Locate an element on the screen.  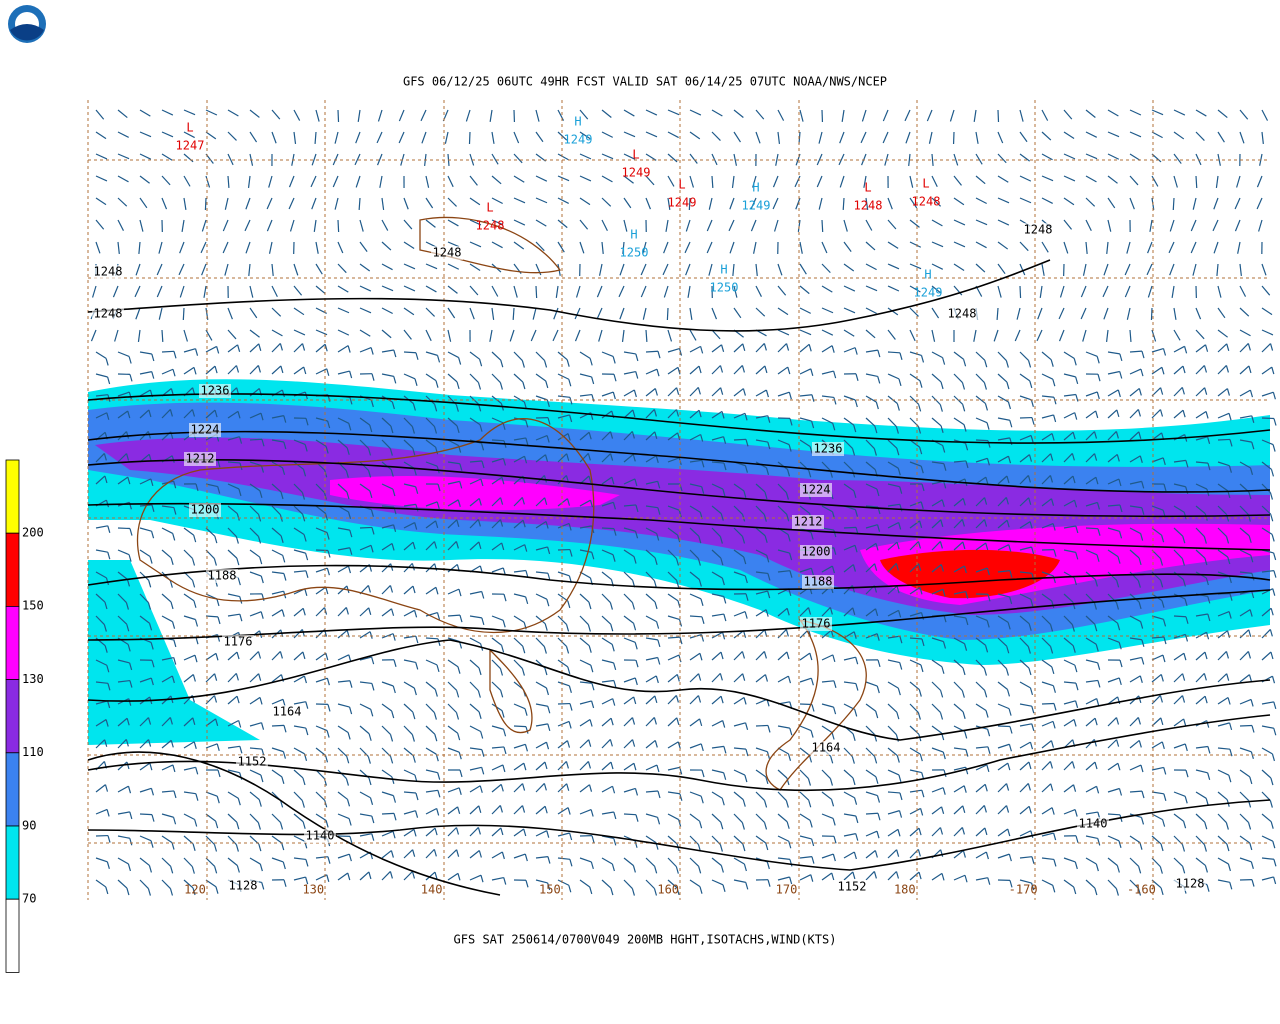
center-value: 1249 is located at coordinates (928, 293).